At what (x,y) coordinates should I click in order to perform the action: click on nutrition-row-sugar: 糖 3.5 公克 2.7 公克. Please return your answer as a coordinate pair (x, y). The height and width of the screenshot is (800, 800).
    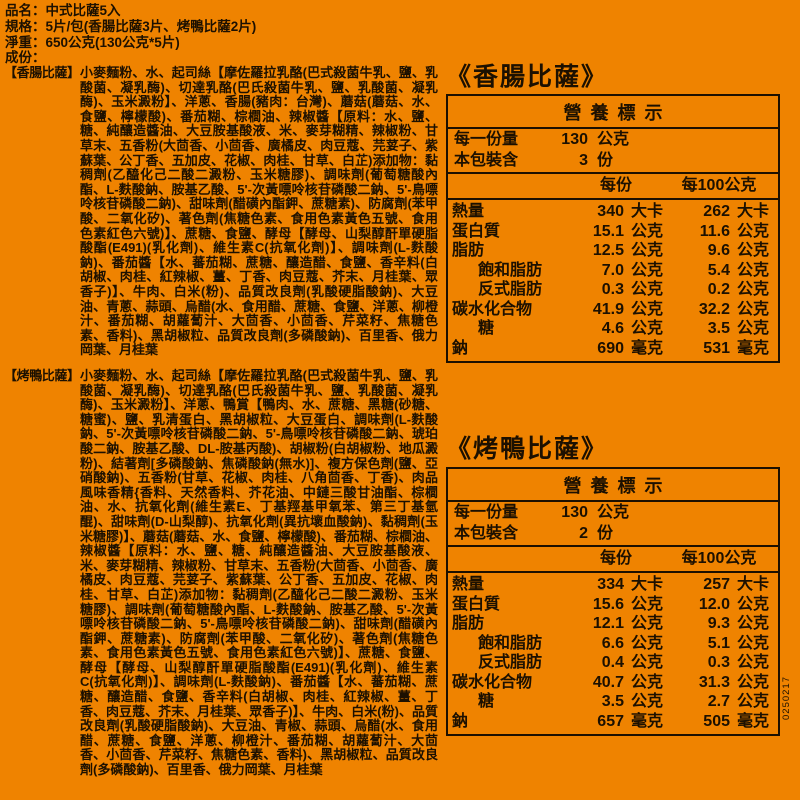
    Looking at the image, I should click on (613, 702).